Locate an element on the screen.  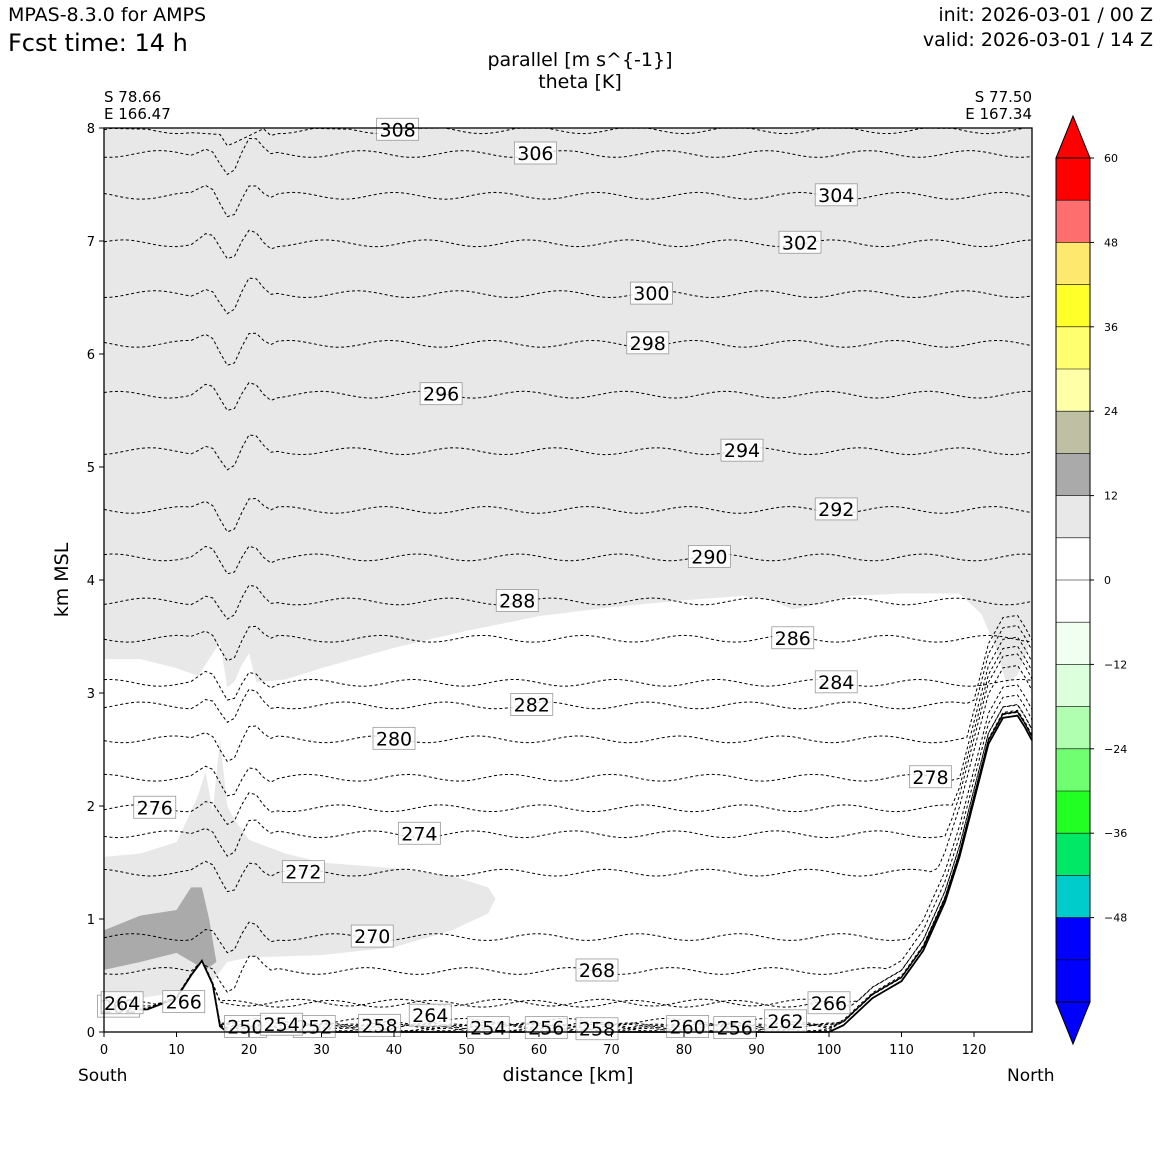
colorbar-tick-label: −48 is located at coordinates (1115, 918).